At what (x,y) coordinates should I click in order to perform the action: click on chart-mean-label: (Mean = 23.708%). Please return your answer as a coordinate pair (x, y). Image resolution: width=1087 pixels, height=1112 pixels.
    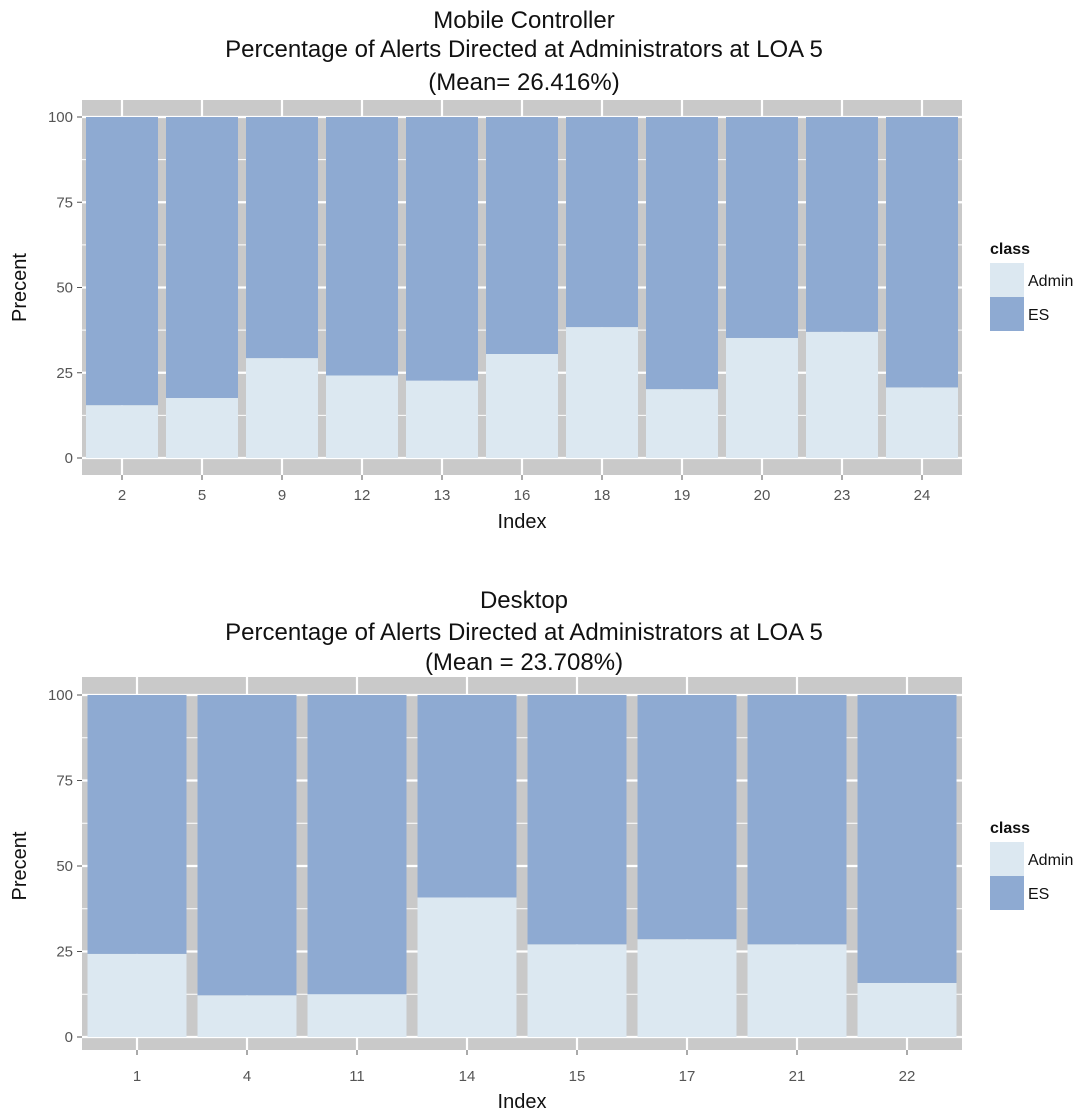
    Looking at the image, I should click on (524, 662).